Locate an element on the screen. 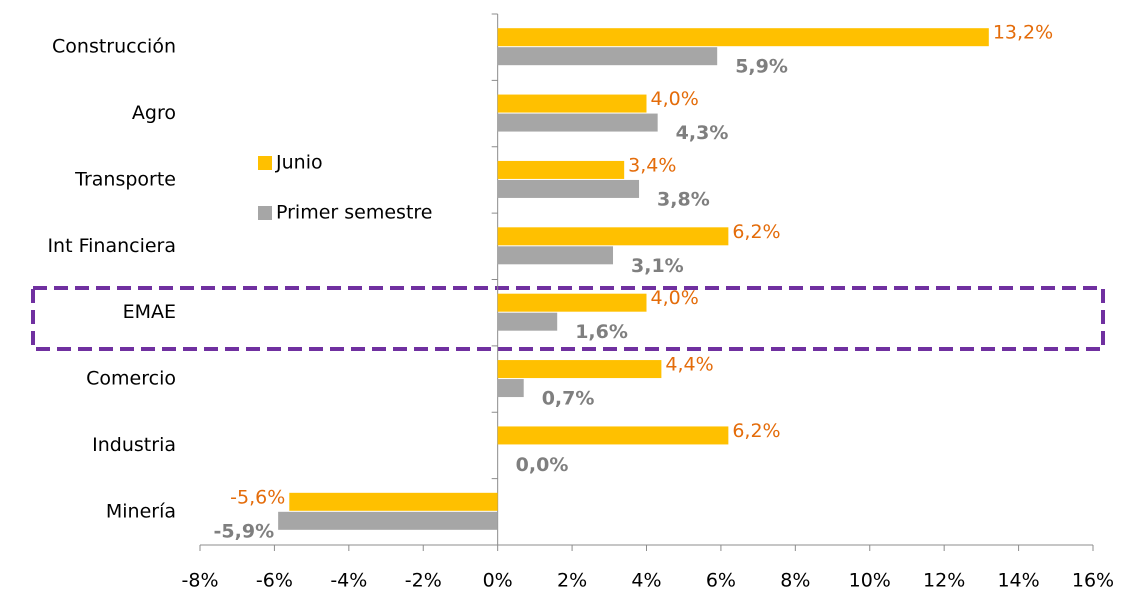  data-label: 4,3% is located at coordinates (702, 133).